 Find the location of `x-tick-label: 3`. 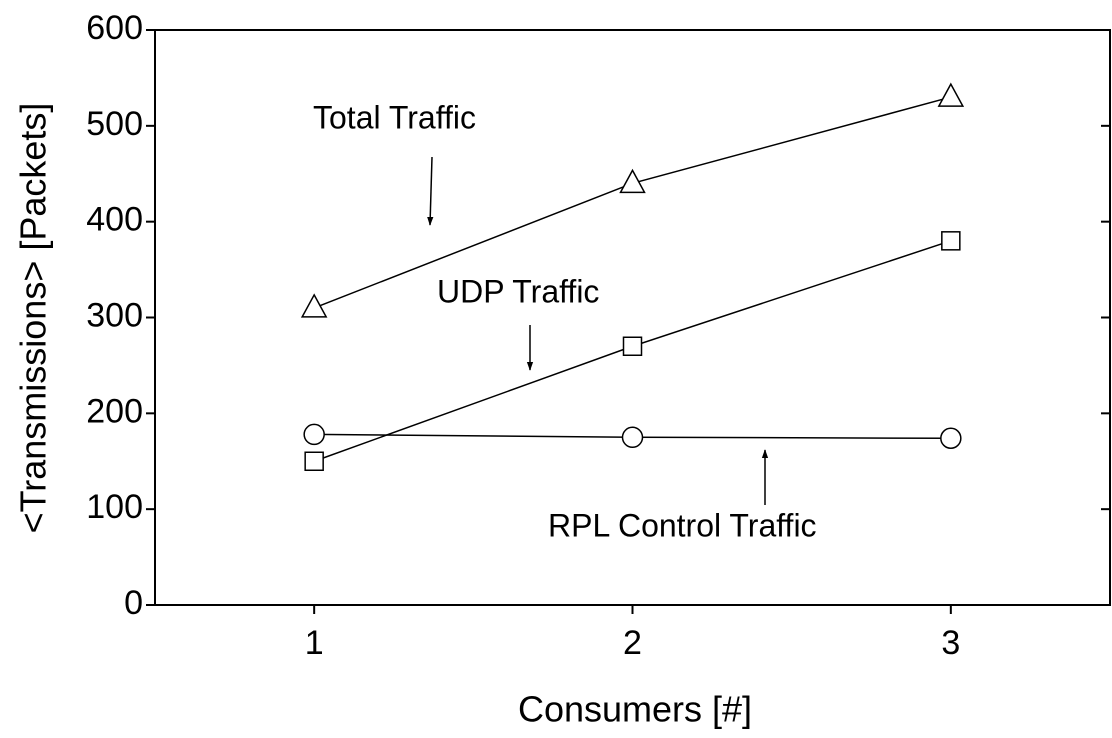

x-tick-label: 3 is located at coordinates (950, 643).